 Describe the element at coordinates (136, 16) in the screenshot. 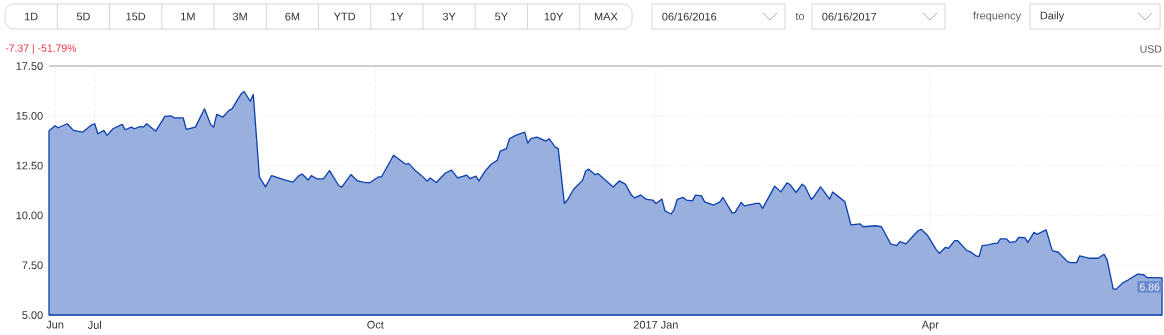

I see `text: 15D` at that location.